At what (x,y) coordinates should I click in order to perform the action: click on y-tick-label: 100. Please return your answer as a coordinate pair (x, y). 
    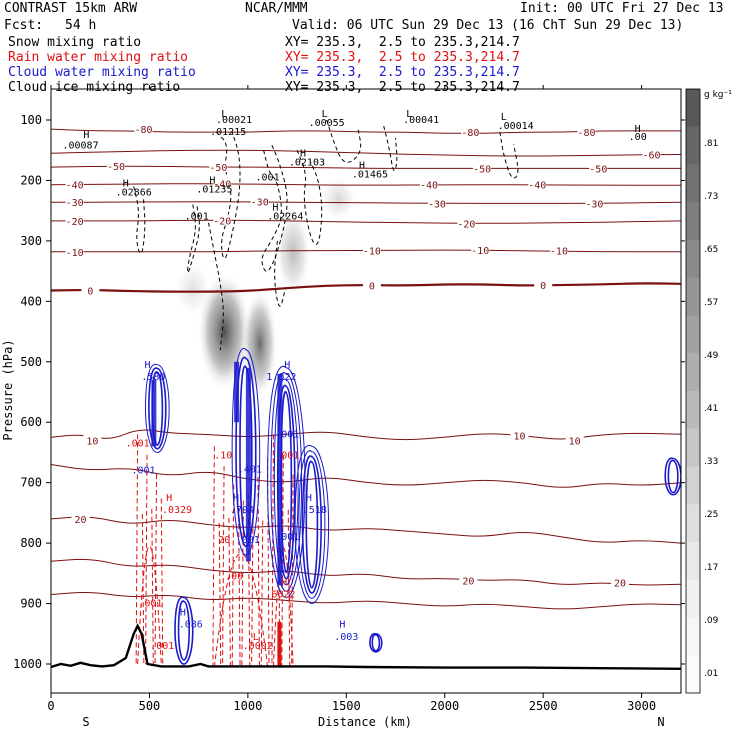
    Looking at the image, I should click on (31, 120).